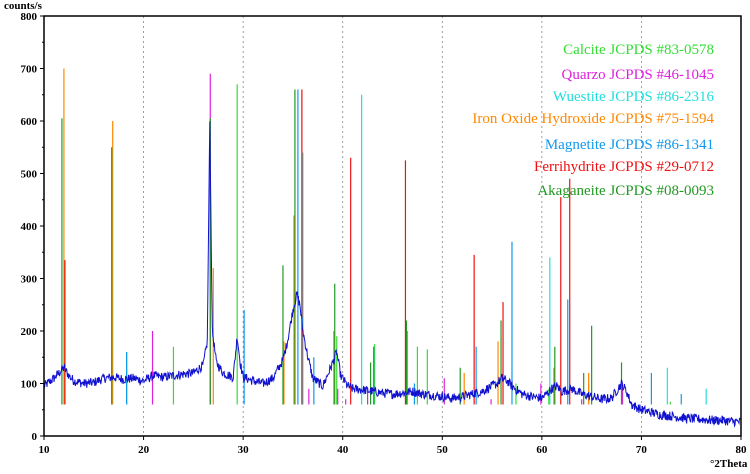 This screenshot has height=474, width=750. What do you see at coordinates (29, 332) in the screenshot?
I see `y-tick-label: 200` at bounding box center [29, 332].